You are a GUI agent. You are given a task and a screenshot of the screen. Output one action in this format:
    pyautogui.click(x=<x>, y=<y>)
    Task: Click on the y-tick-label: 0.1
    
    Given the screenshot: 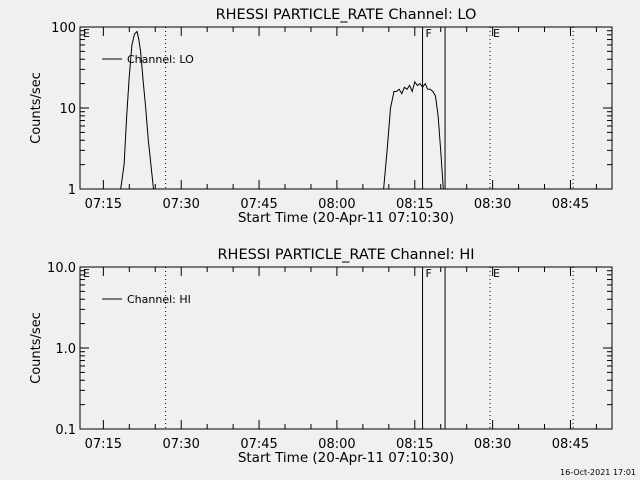 What is the action you would take?
    pyautogui.click(x=65, y=430)
    